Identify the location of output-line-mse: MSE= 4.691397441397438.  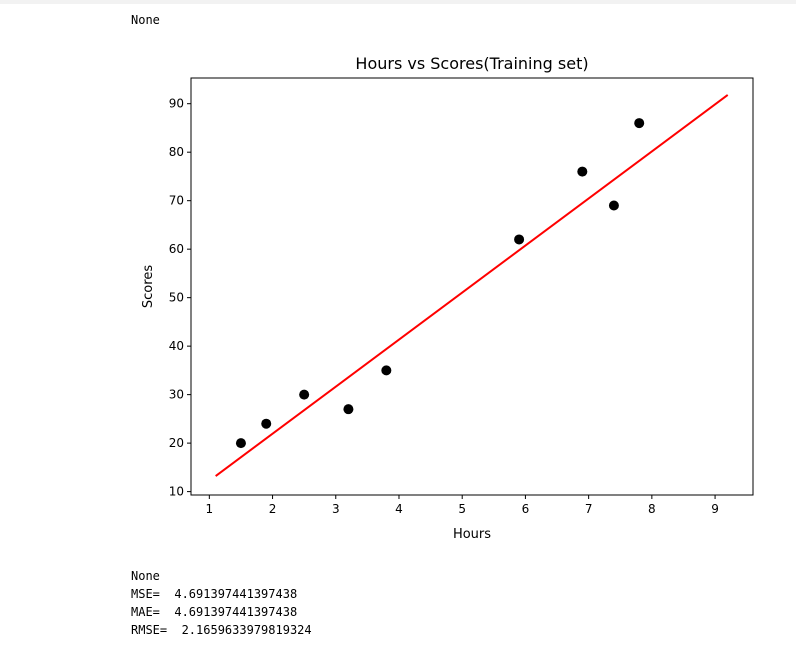
(214, 594).